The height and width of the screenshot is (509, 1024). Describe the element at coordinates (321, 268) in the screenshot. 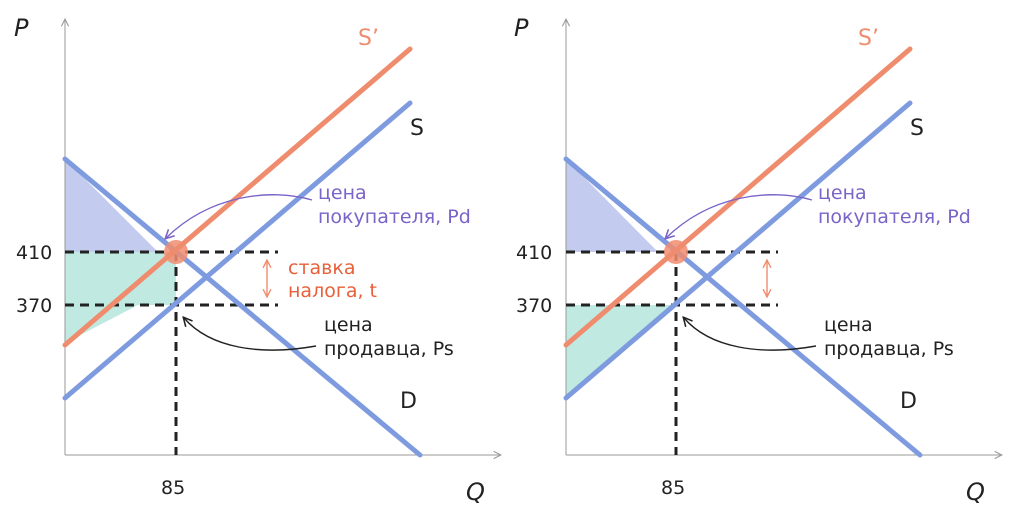

I see `tax-label-line1: ставка` at that location.